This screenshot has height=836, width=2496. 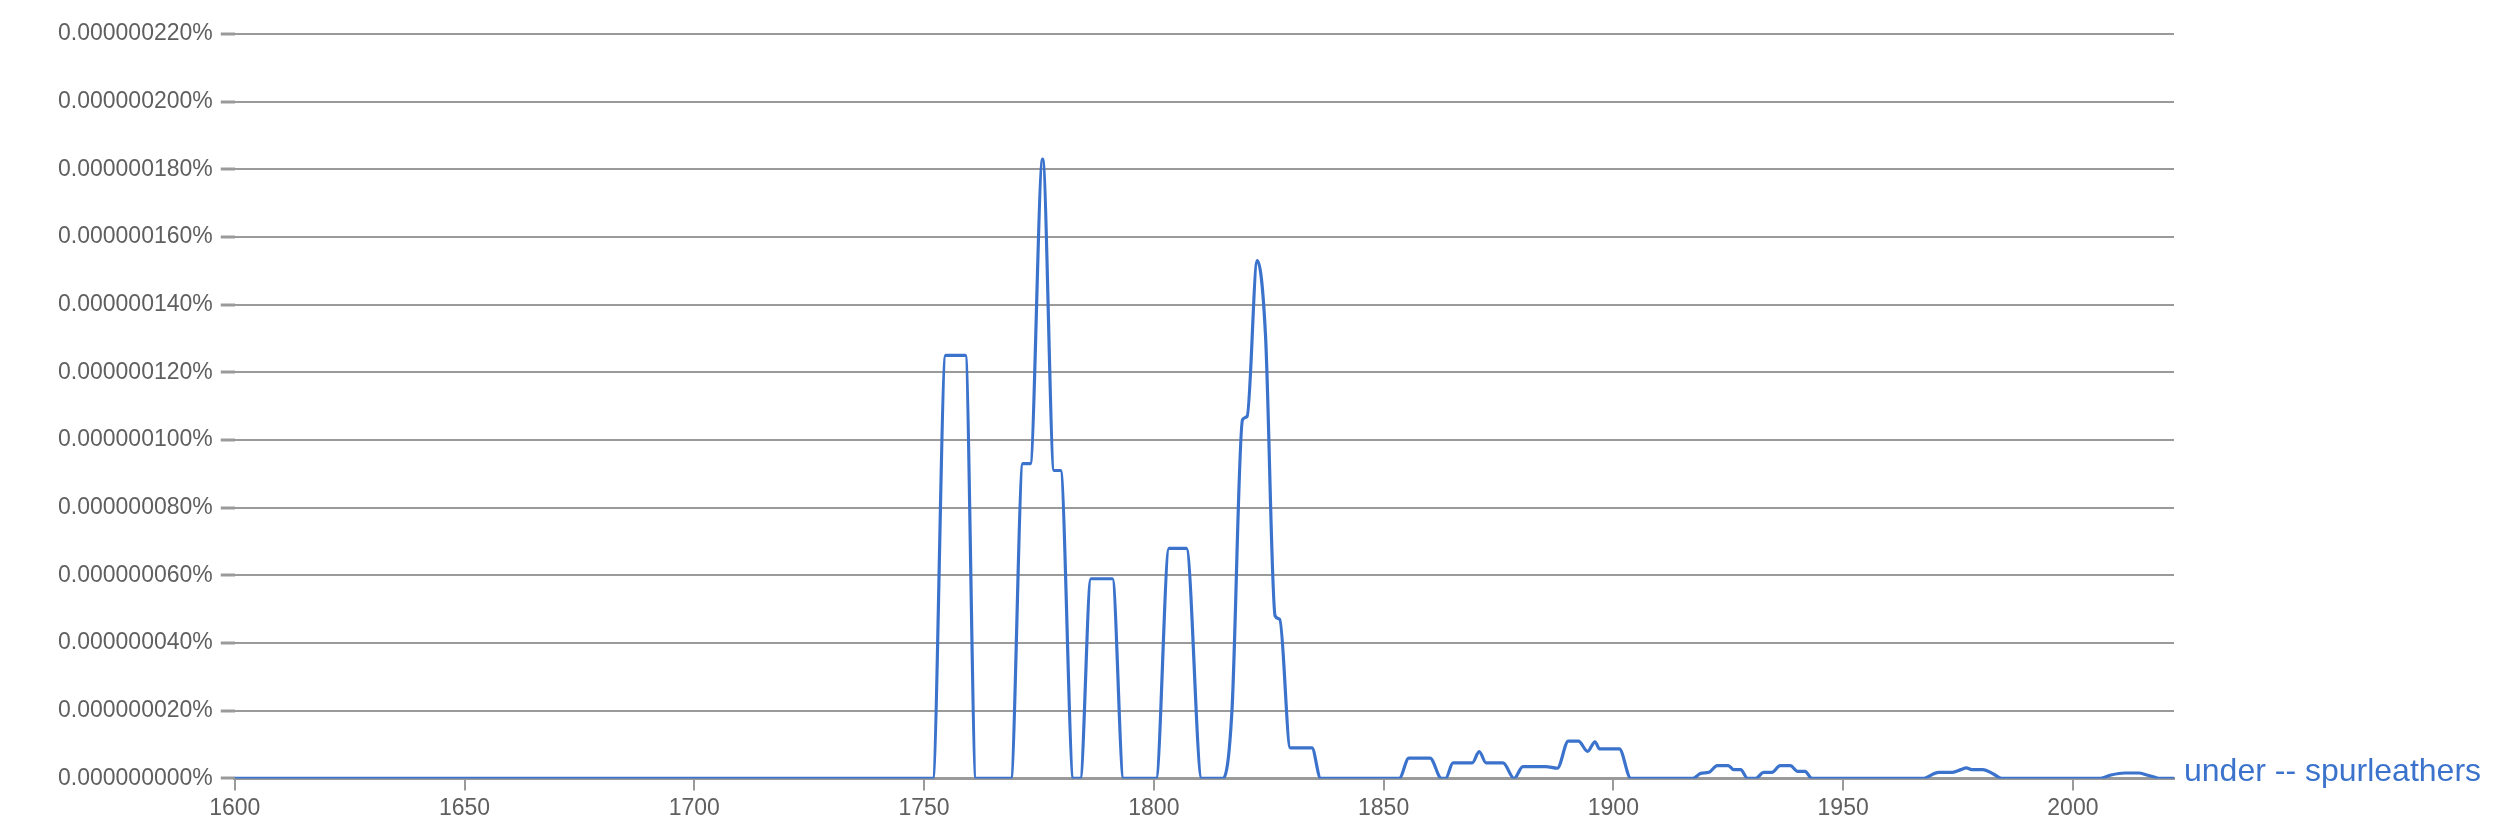 What do you see at coordinates (2073, 806) in the screenshot?
I see `x-tick-label: 2000` at bounding box center [2073, 806].